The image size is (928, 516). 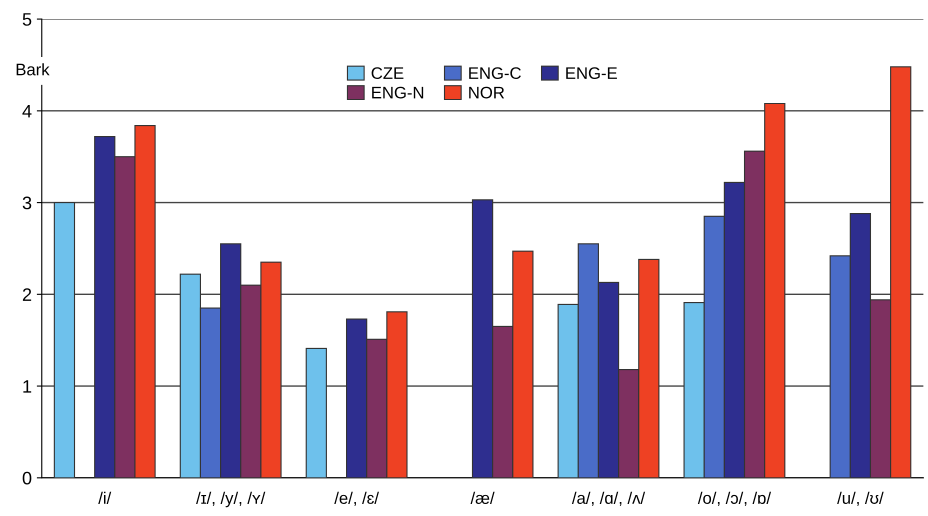 What do you see at coordinates (398, 92) in the screenshot?
I see `legend-label: ENG-N` at bounding box center [398, 92].